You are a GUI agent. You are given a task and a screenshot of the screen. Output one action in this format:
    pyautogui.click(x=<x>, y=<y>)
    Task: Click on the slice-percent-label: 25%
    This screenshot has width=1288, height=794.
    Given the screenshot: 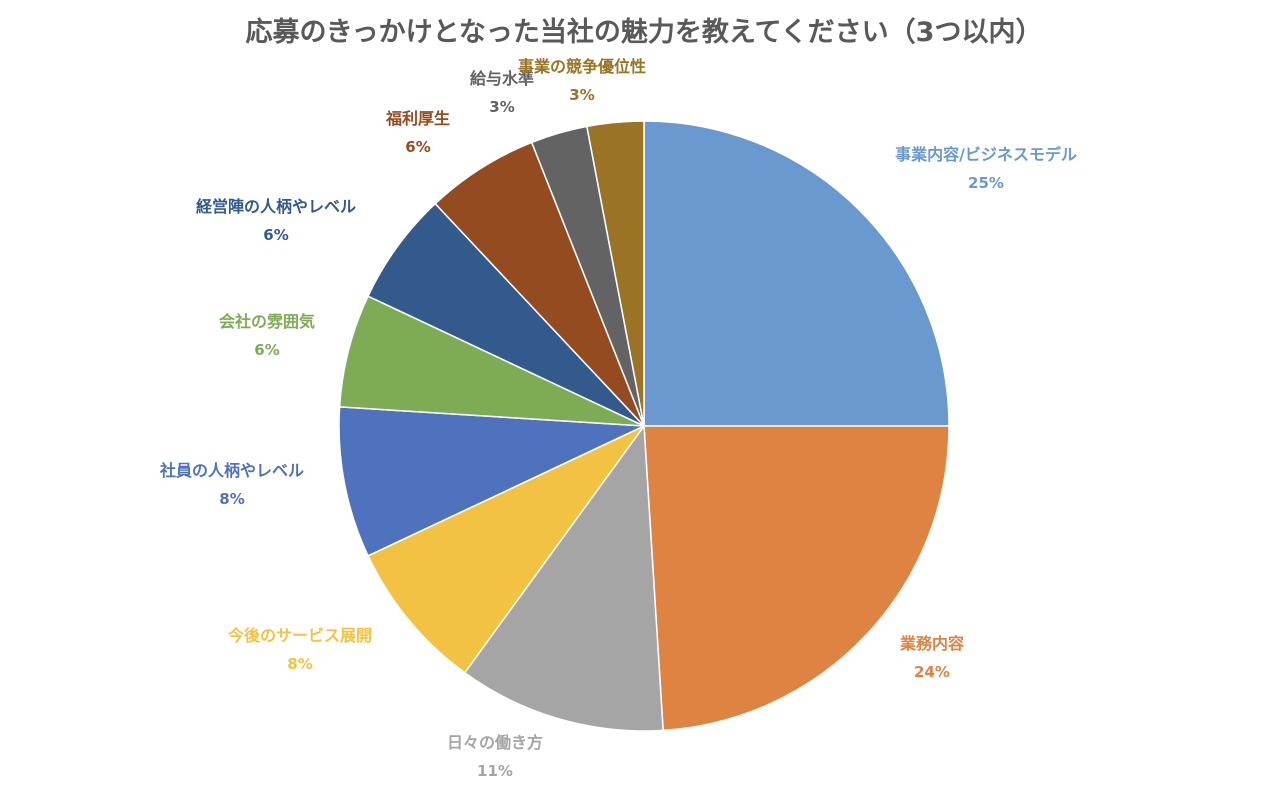 What is the action you would take?
    pyautogui.click(x=986, y=183)
    